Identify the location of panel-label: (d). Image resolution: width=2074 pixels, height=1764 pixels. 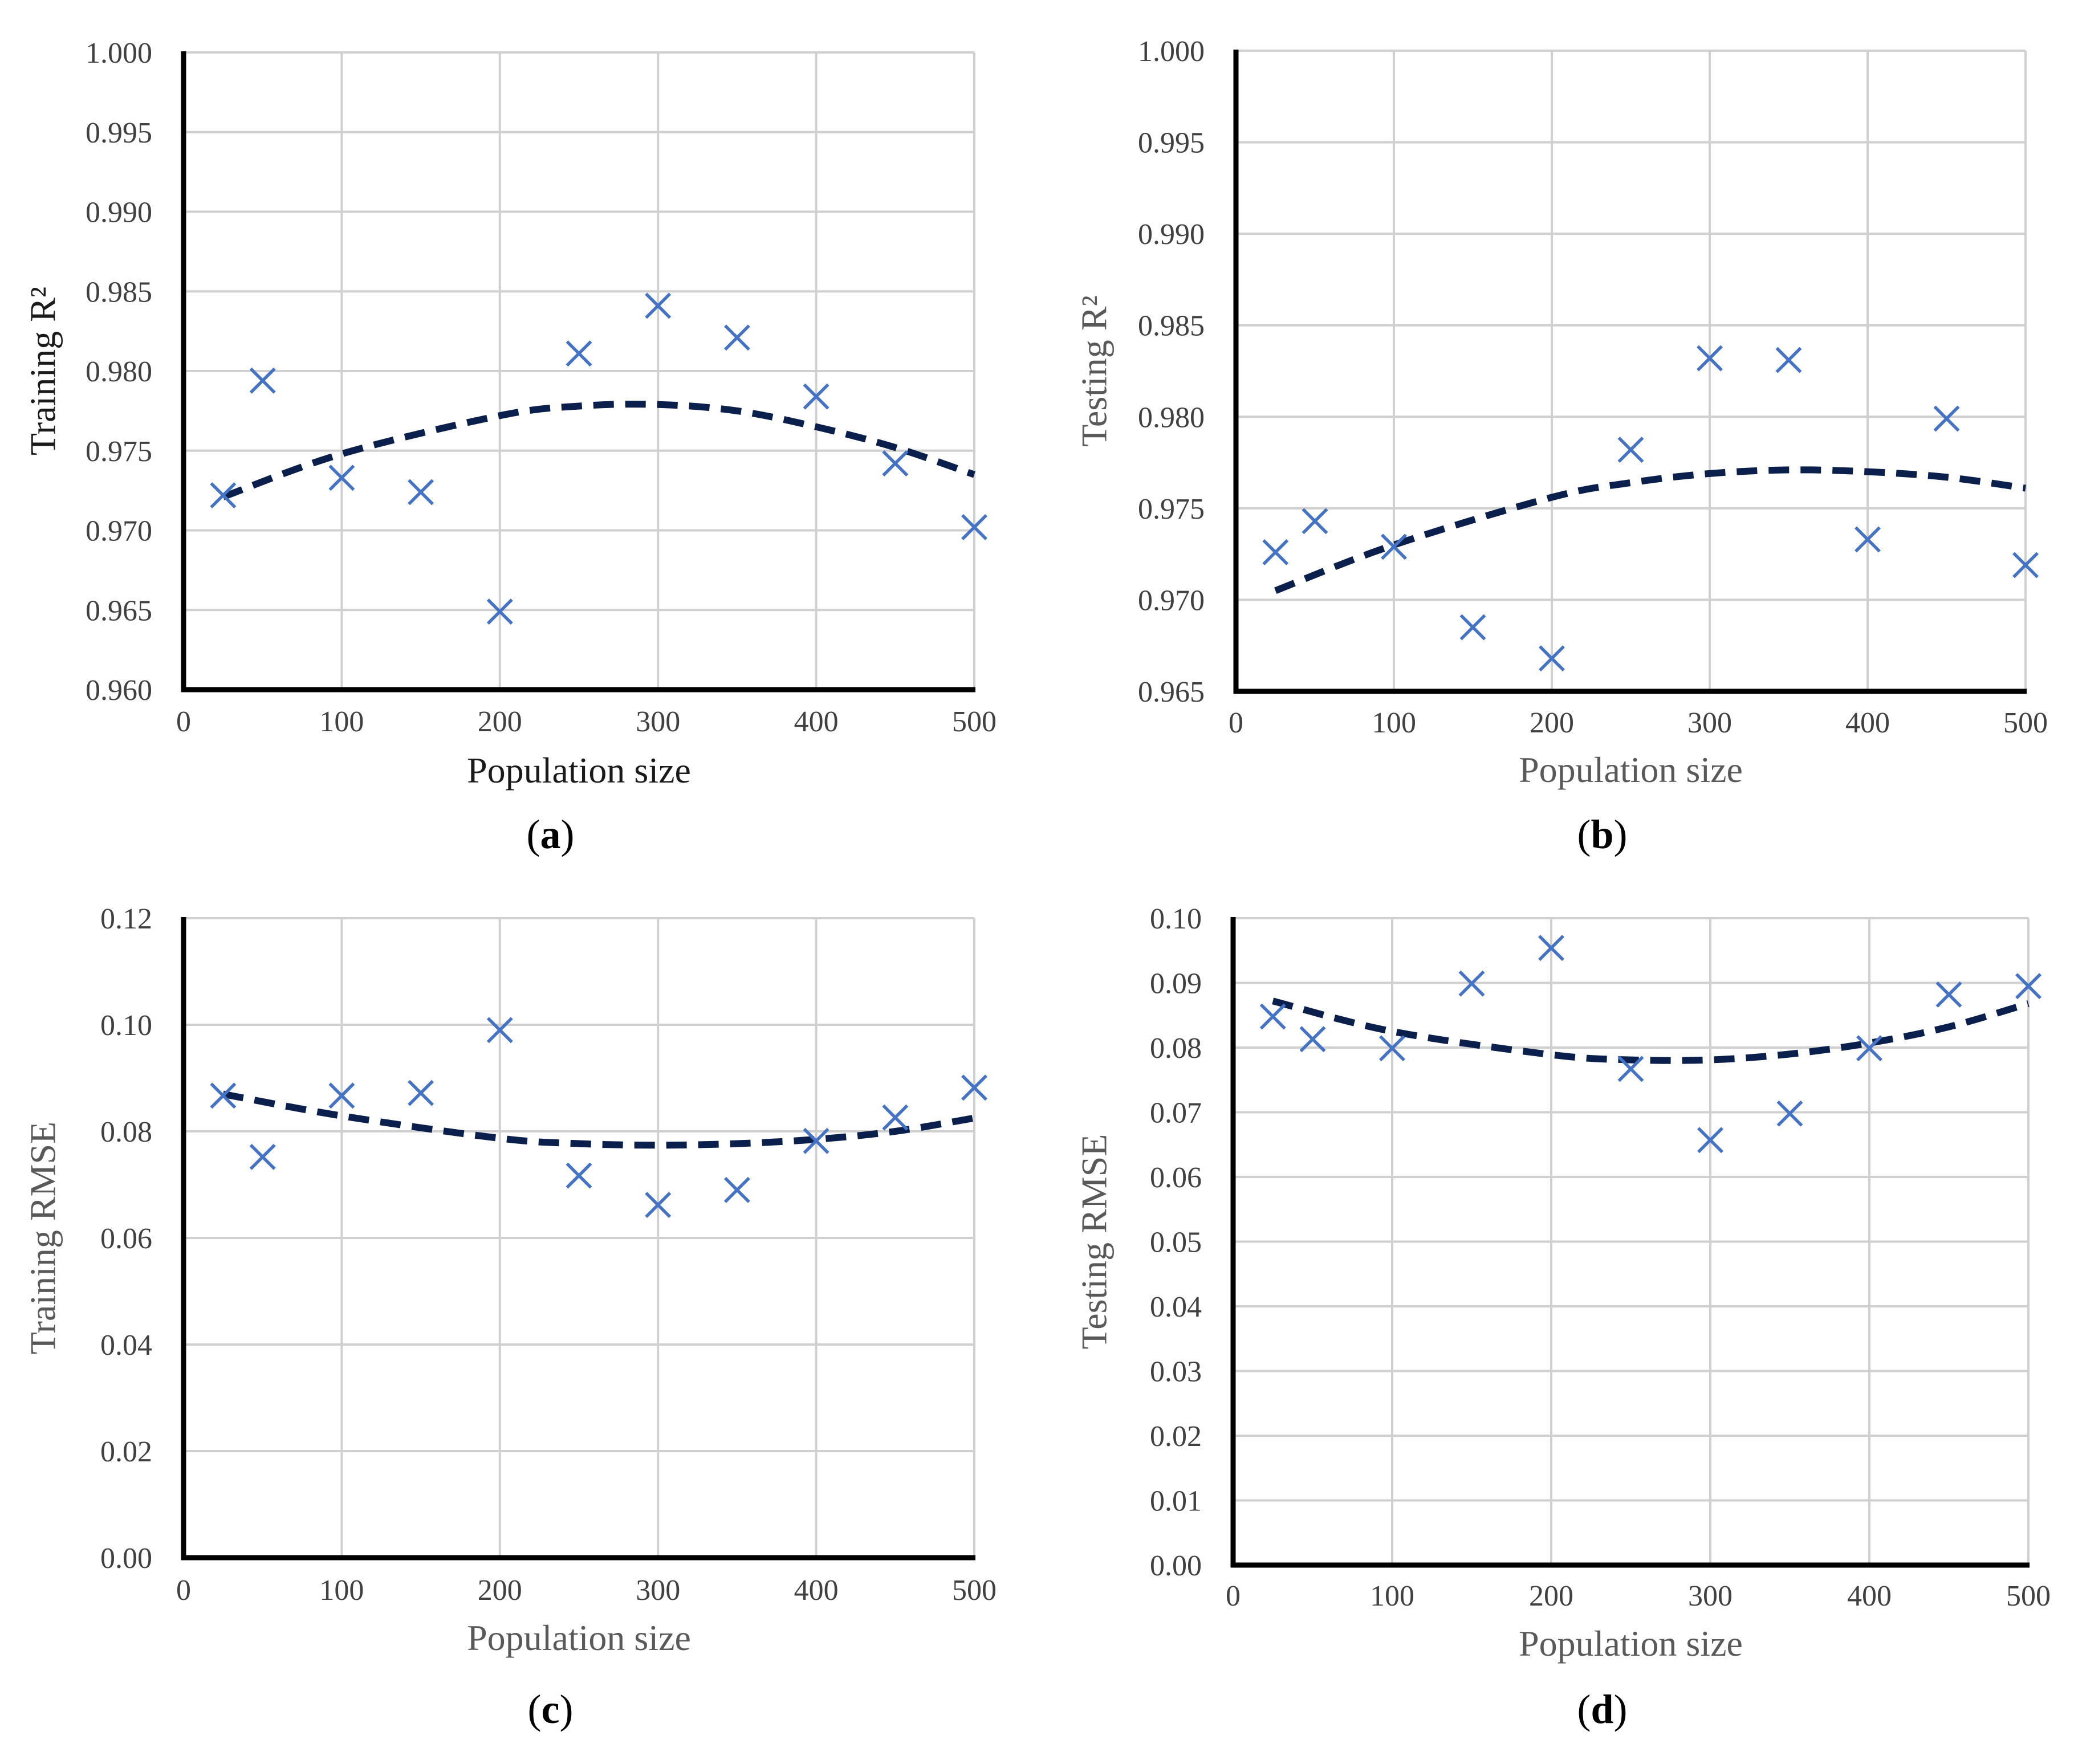
(1602, 1709).